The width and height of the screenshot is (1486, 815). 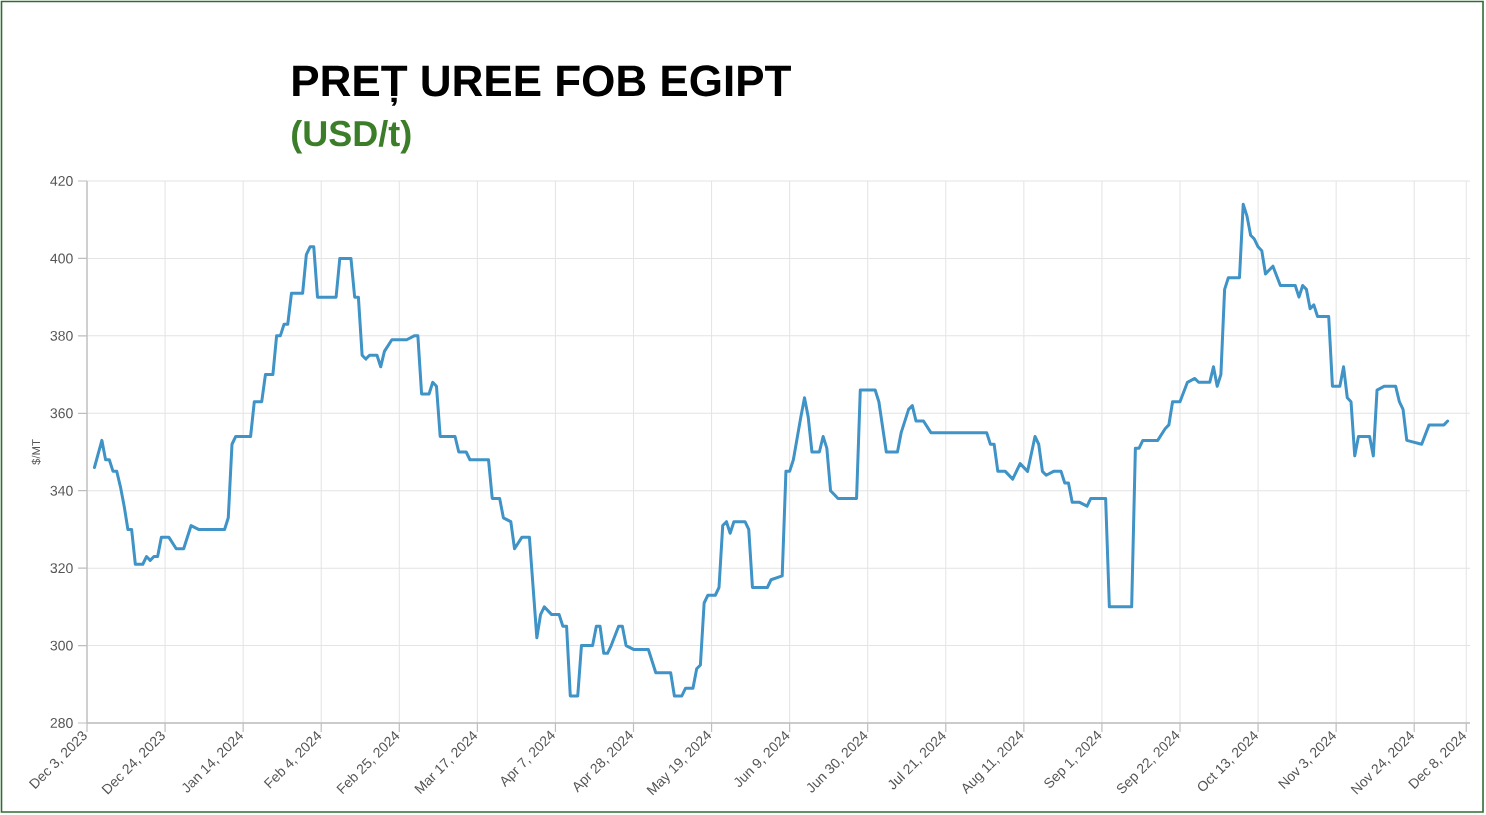 What do you see at coordinates (61, 258) in the screenshot?
I see `y-tick-label: 400` at bounding box center [61, 258].